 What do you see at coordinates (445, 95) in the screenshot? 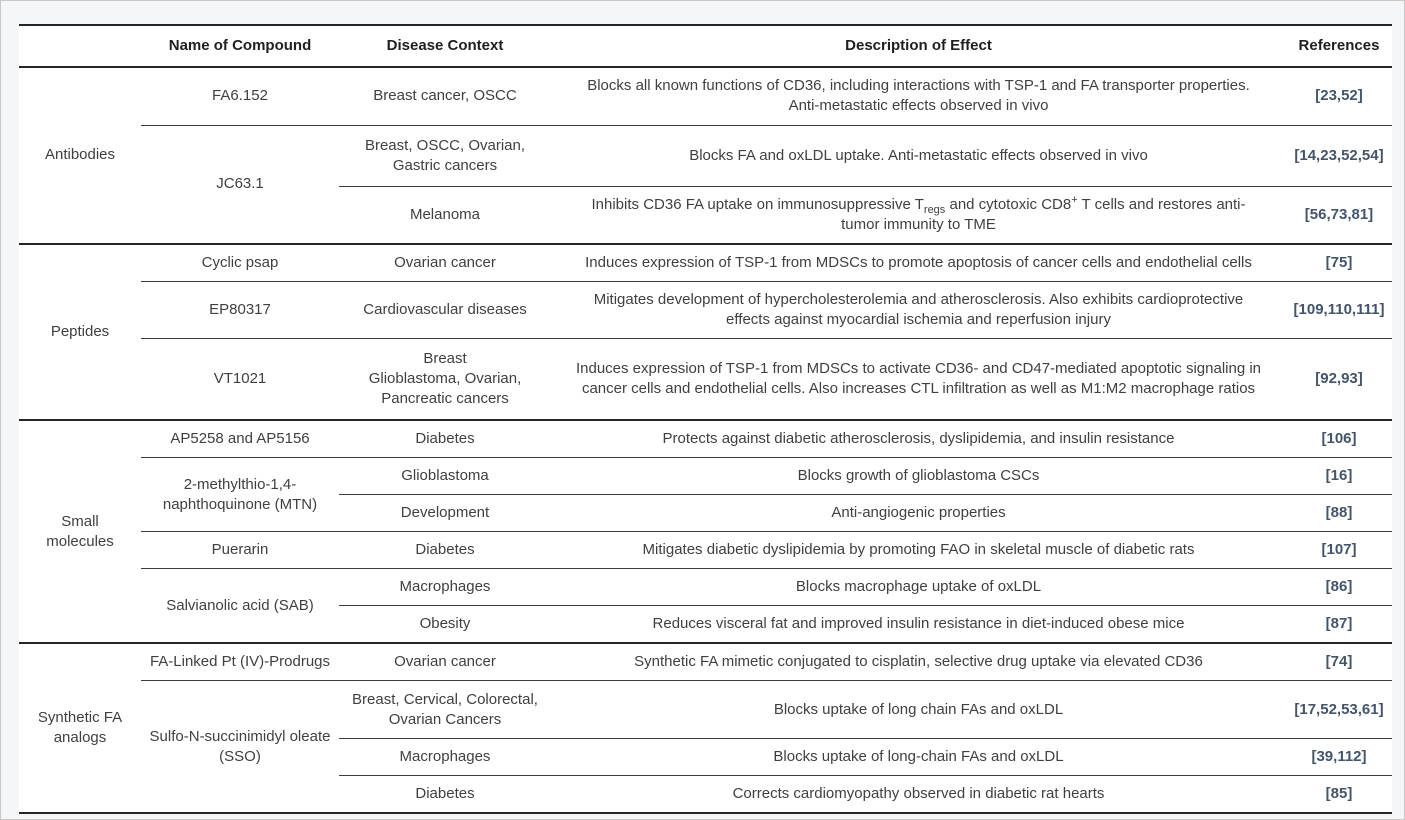
I see `disease-cell: Breast cancer, OSCC` at bounding box center [445, 95].